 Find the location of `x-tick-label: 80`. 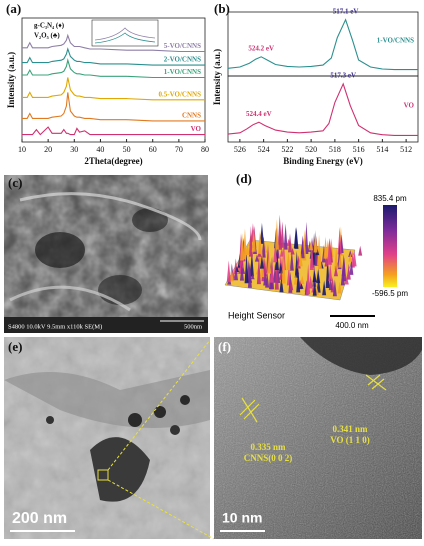

x-tick-label: 80 is located at coordinates (205, 149).